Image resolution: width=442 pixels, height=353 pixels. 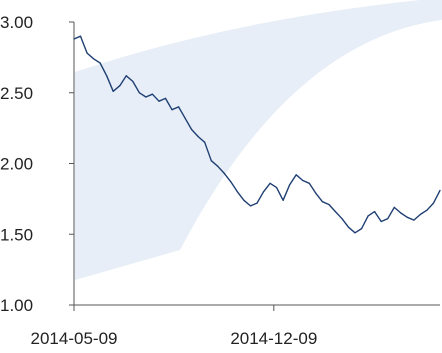 What do you see at coordinates (16, 93) in the screenshot?
I see `y-tick-label: 2.50` at bounding box center [16, 93].